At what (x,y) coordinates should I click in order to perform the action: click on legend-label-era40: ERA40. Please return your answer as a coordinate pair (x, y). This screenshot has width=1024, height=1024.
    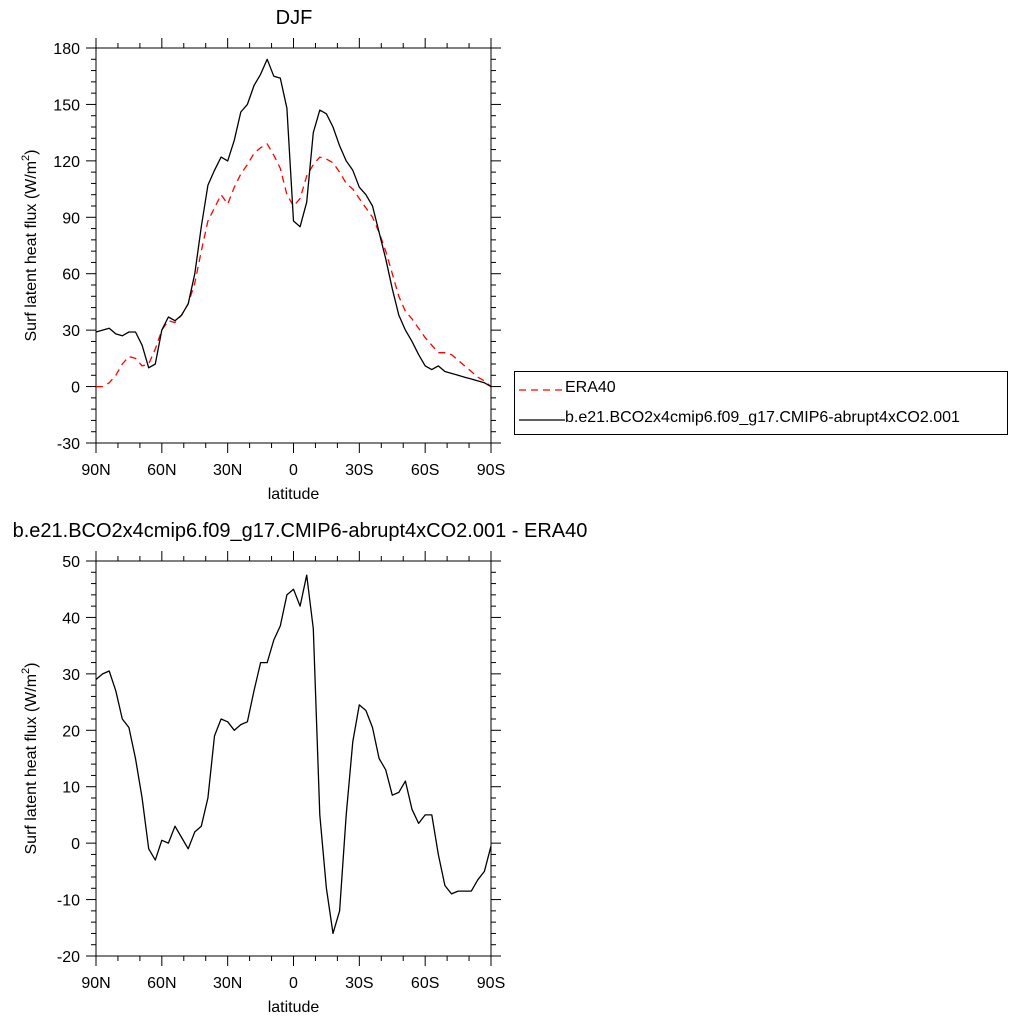
    Looking at the image, I should click on (590, 387).